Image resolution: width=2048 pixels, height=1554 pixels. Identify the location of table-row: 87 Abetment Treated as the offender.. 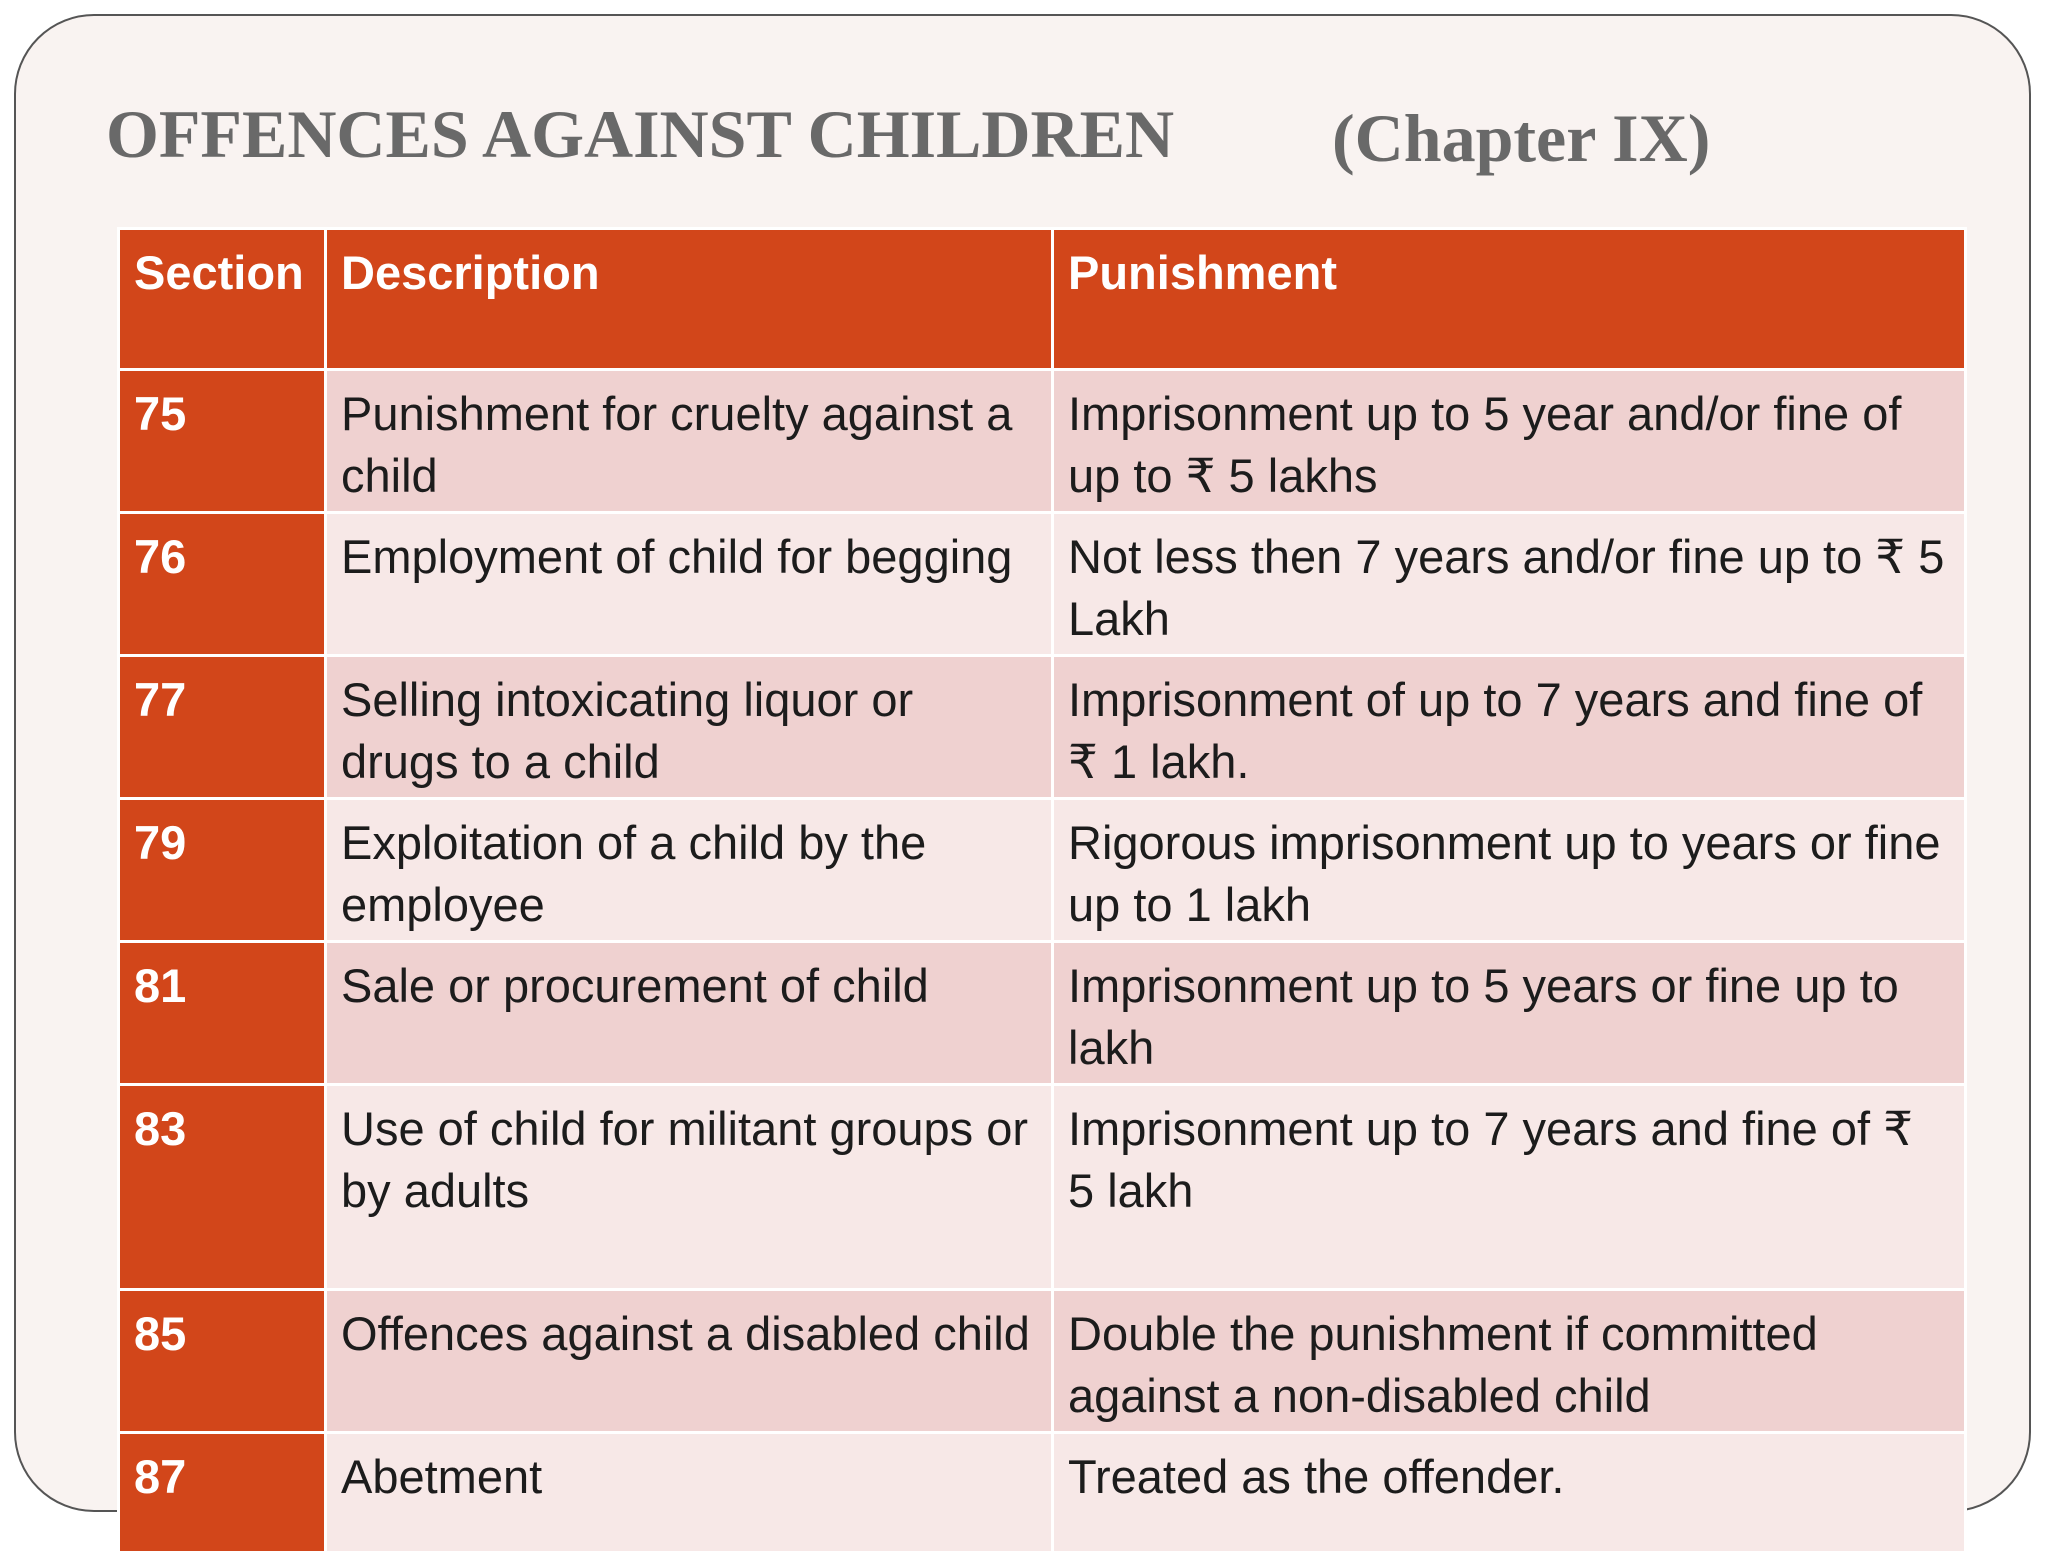
(1042, 1492).